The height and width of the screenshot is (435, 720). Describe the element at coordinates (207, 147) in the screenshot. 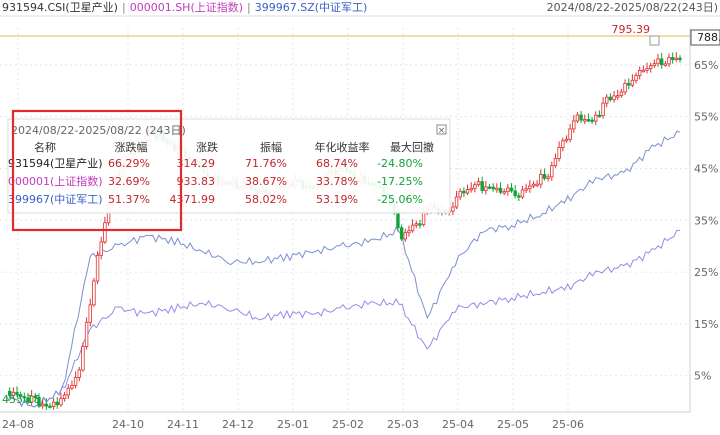

I see `stats-header: 涨跌` at that location.